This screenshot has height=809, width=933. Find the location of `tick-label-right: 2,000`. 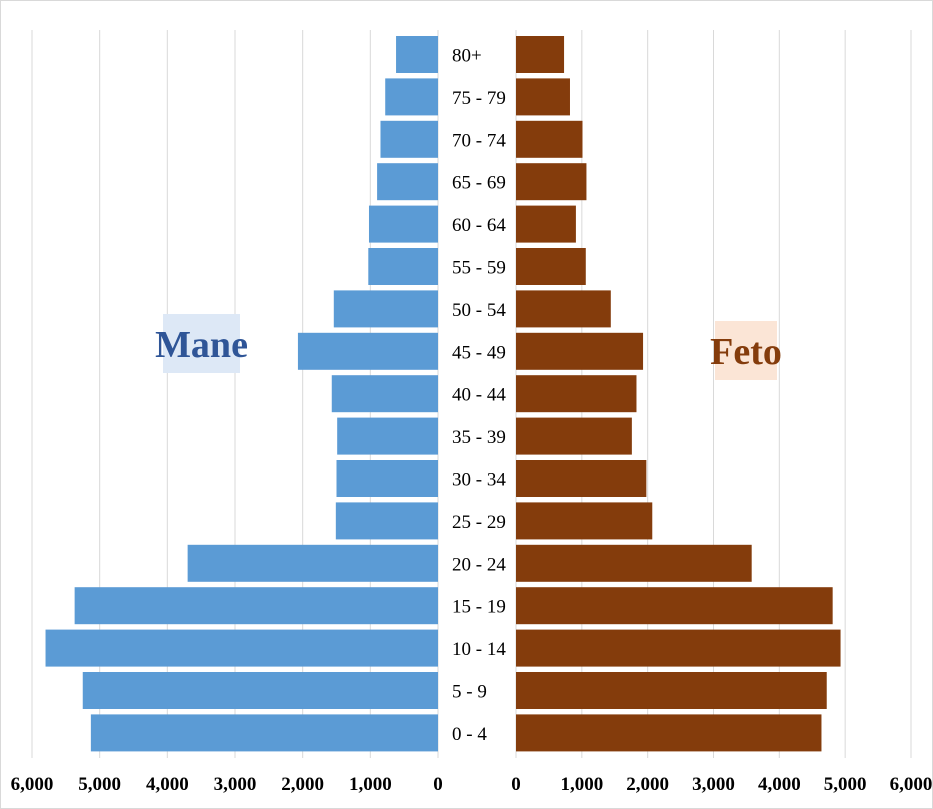

tick-label-right: 2,000 is located at coordinates (647, 784).